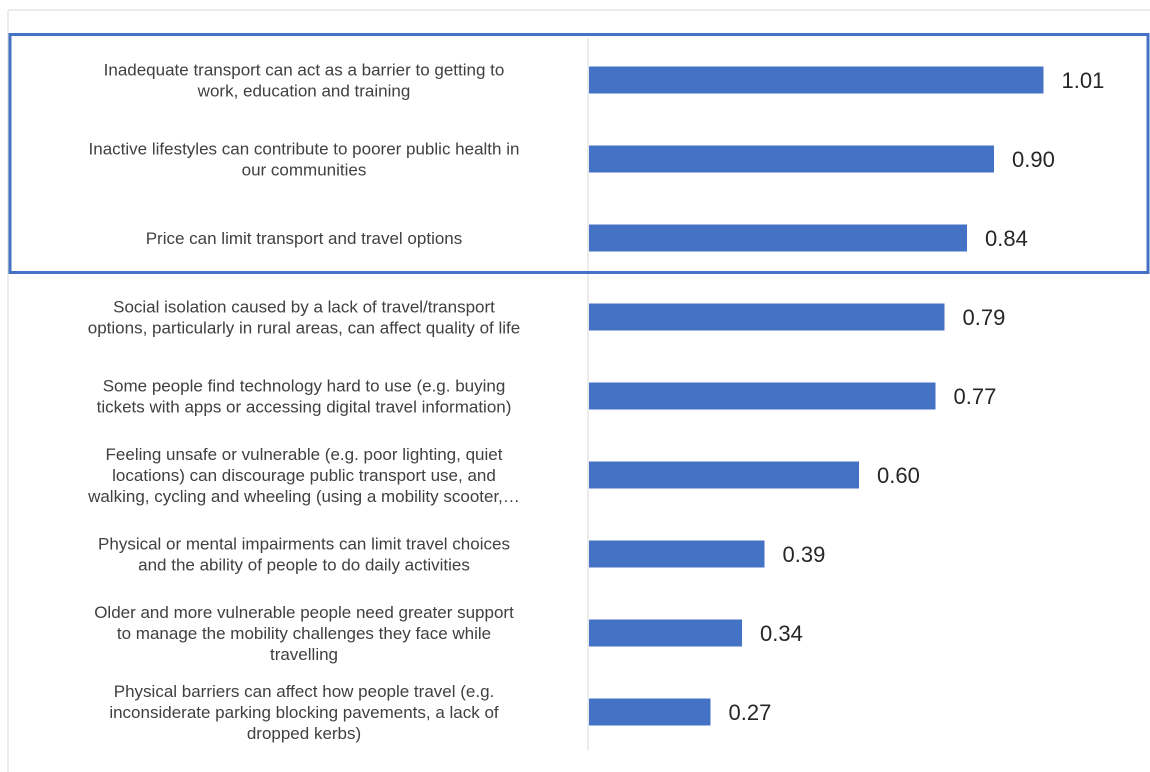  Describe the element at coordinates (1083, 80) in the screenshot. I see `value-label-1: 1.01` at that location.